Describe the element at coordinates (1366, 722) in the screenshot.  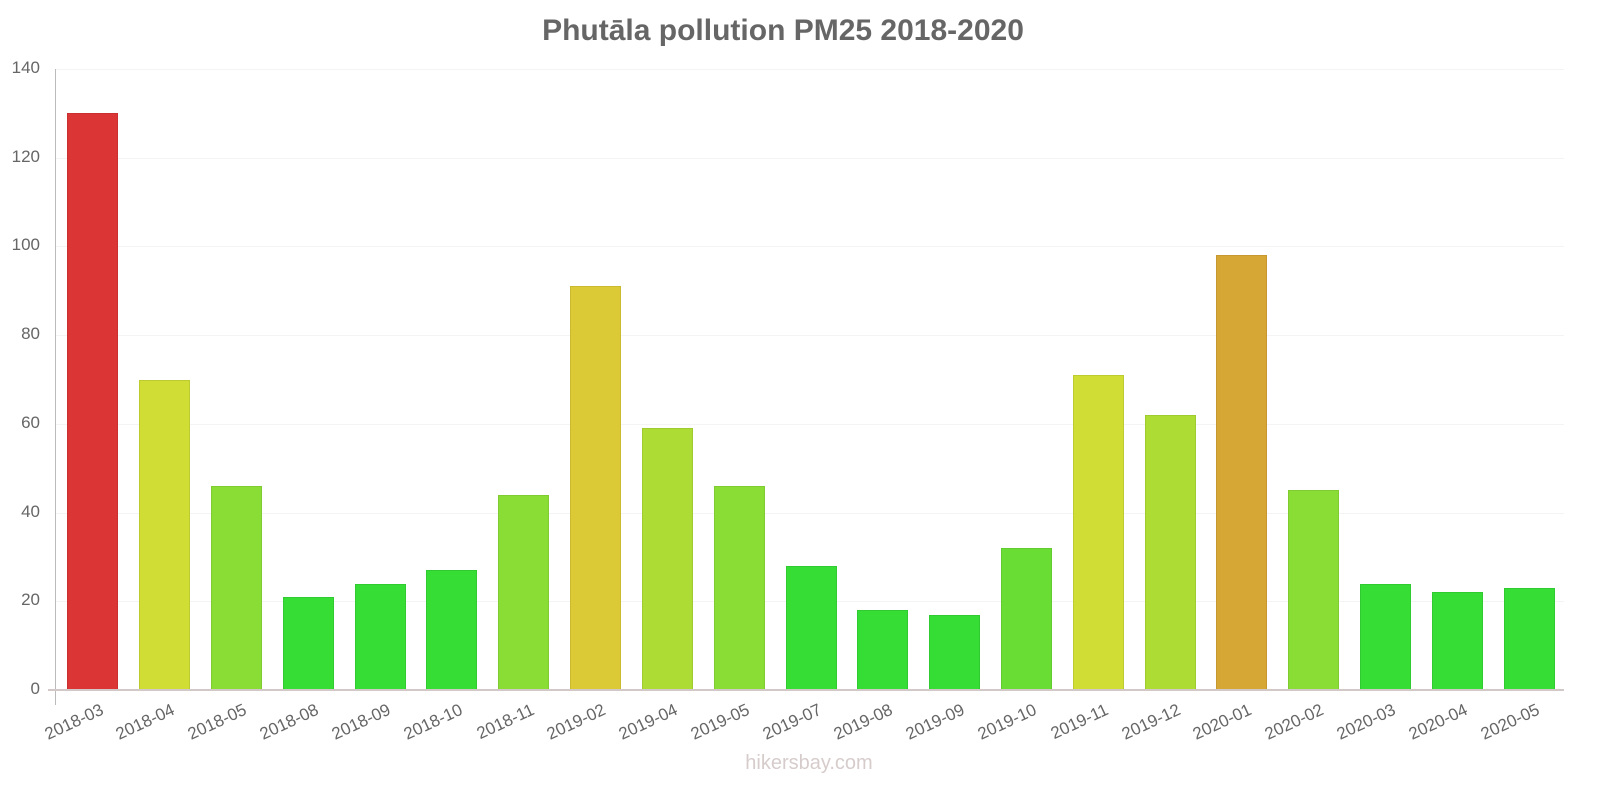
I see `x-tick-label: 2020-03` at that location.